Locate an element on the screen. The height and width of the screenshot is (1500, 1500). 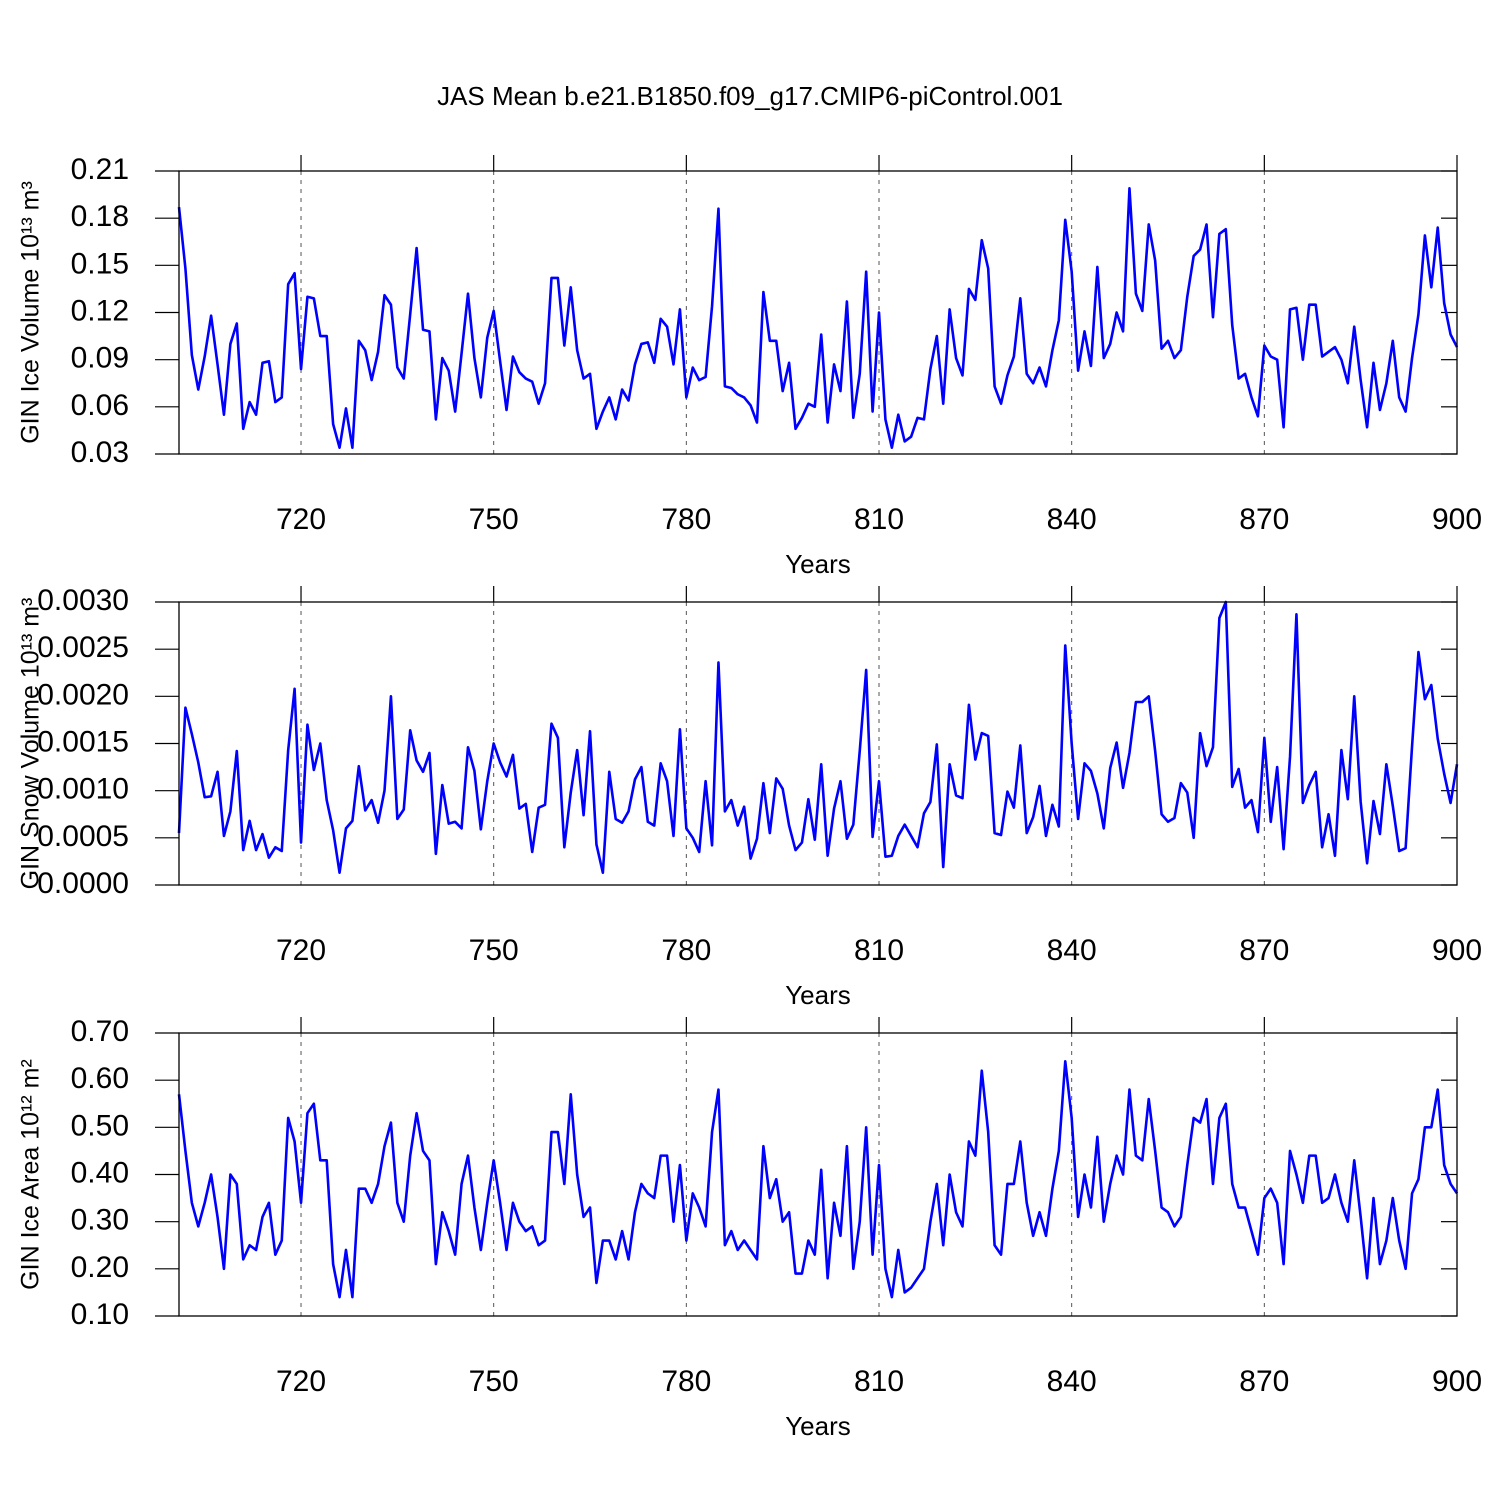
y-tick-label: 0.0030 is located at coordinates (83, 600).